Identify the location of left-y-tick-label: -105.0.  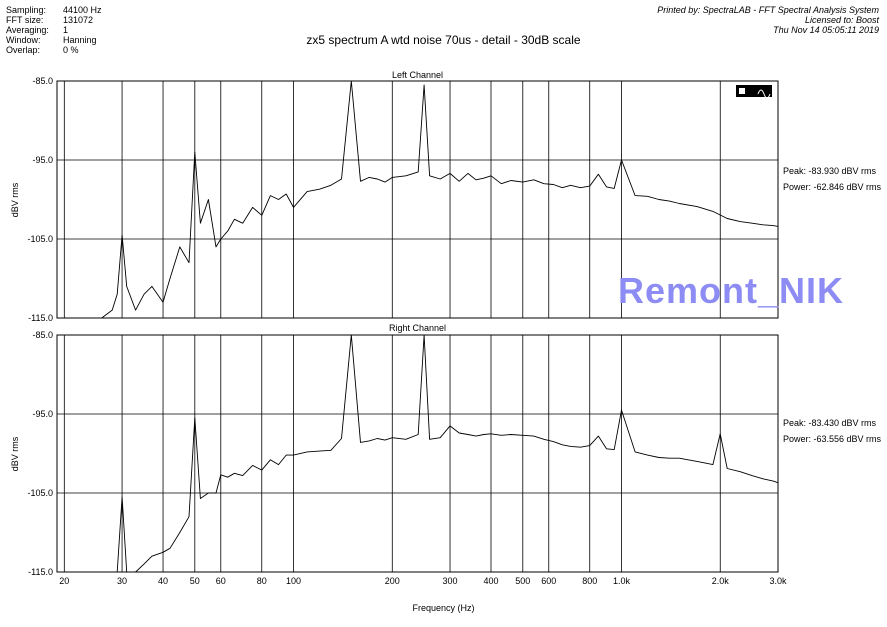
(40, 239).